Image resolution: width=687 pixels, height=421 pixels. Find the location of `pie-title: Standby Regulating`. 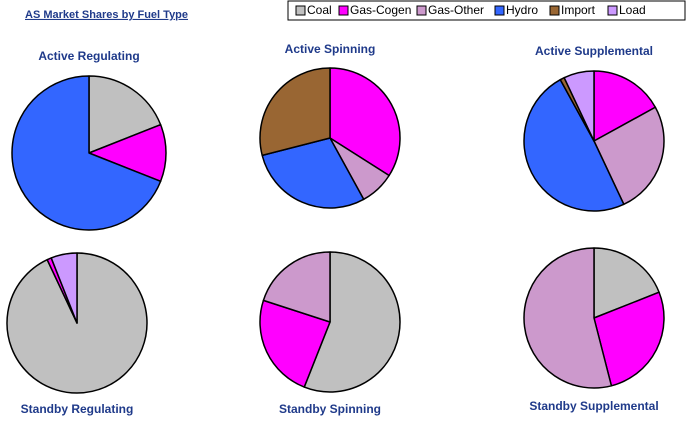

pie-title: Standby Regulating is located at coordinates (77, 409).